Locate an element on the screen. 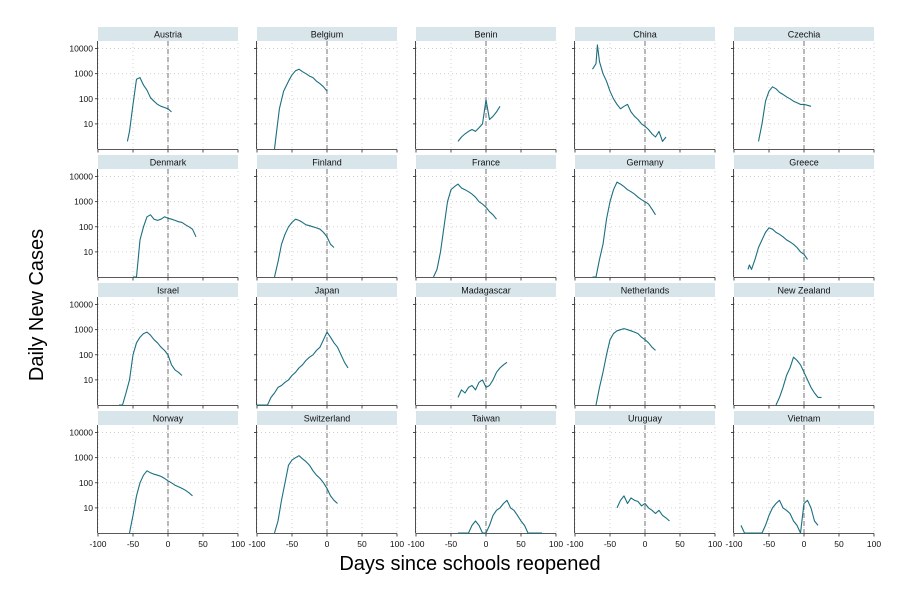 Image resolution: width=902 pixels, height=600 pixels. panel-japan: Japan is located at coordinates (326, 346).